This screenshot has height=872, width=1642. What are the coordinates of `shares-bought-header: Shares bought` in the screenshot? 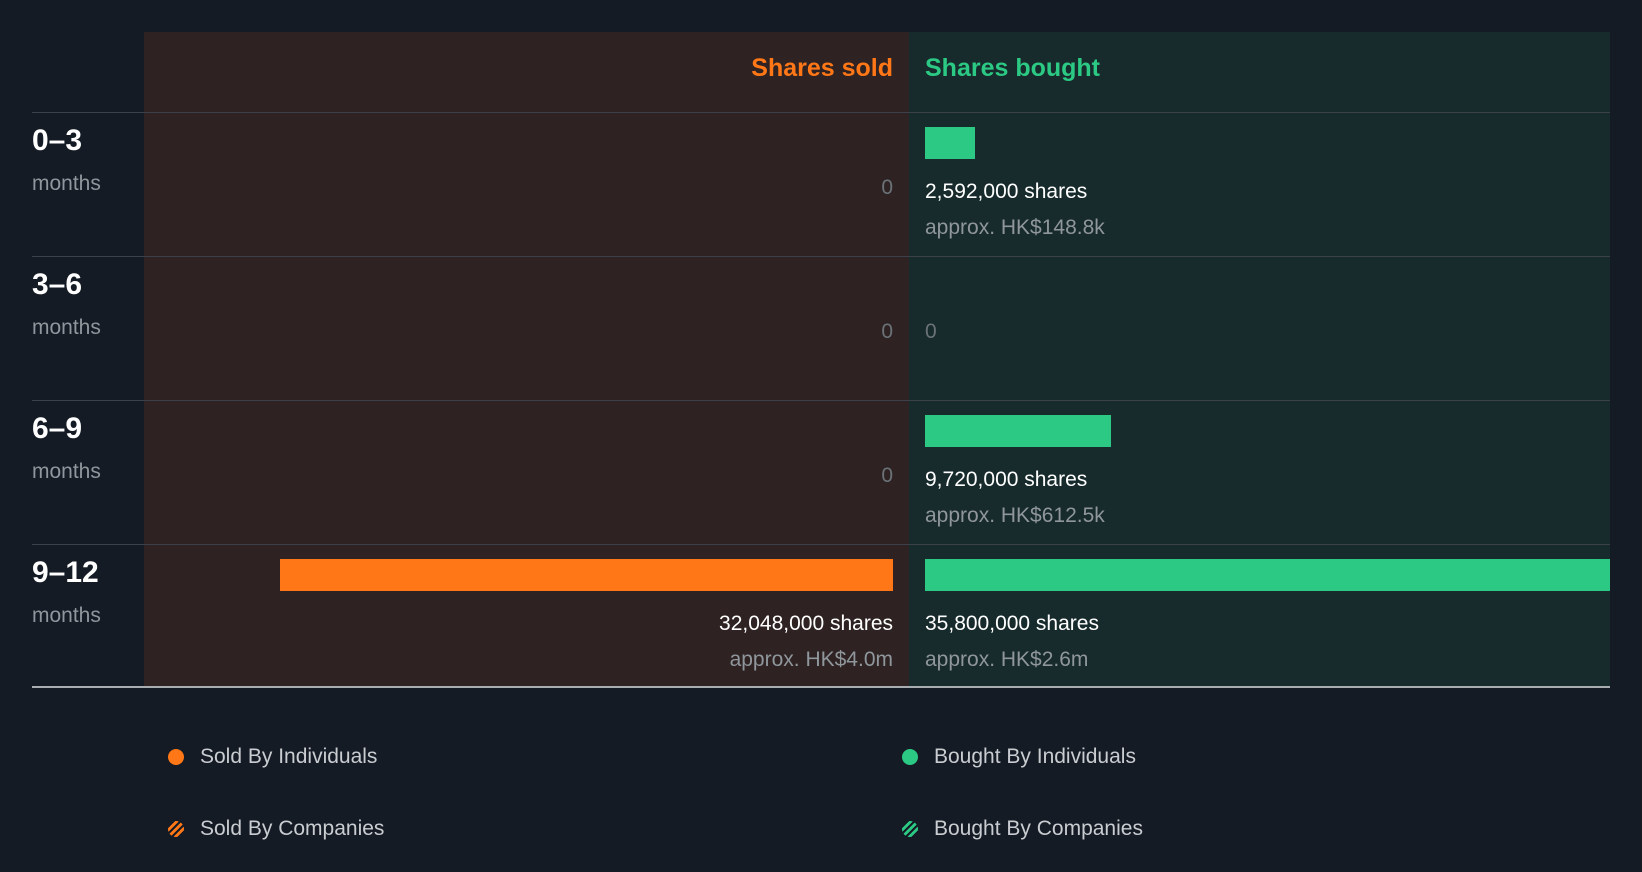 It's located at (1013, 68).